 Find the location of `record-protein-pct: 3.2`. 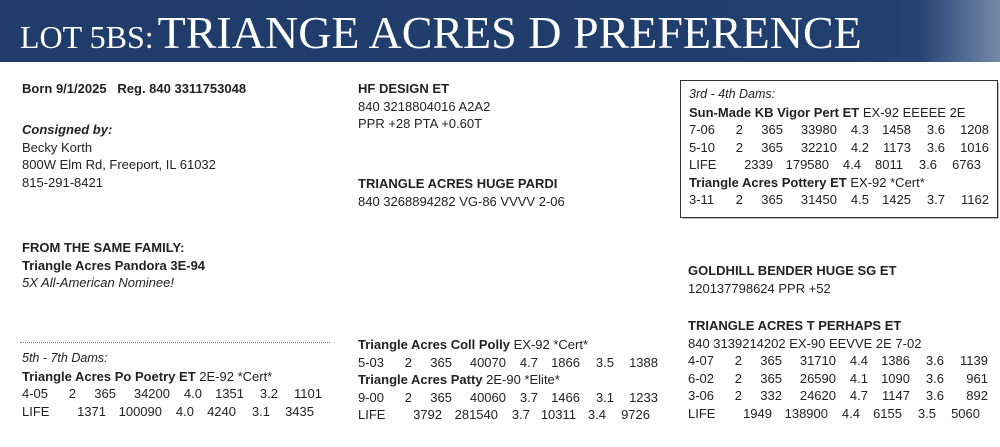

record-protein-pct: 3.2 is located at coordinates (268, 393).